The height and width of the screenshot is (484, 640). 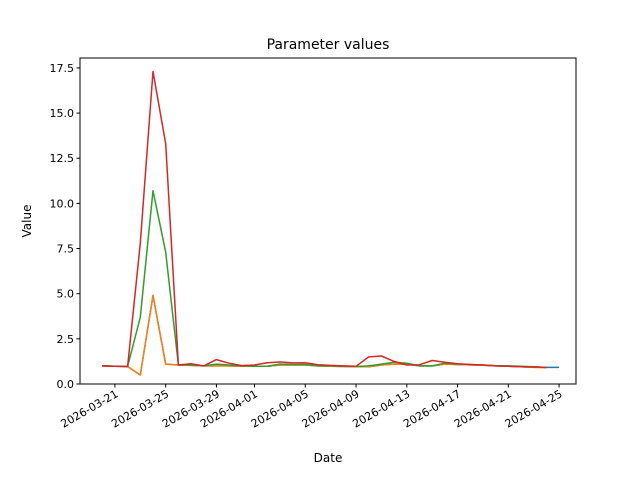 I want to click on y-tick-label: 12.5, so click(x=62, y=158).